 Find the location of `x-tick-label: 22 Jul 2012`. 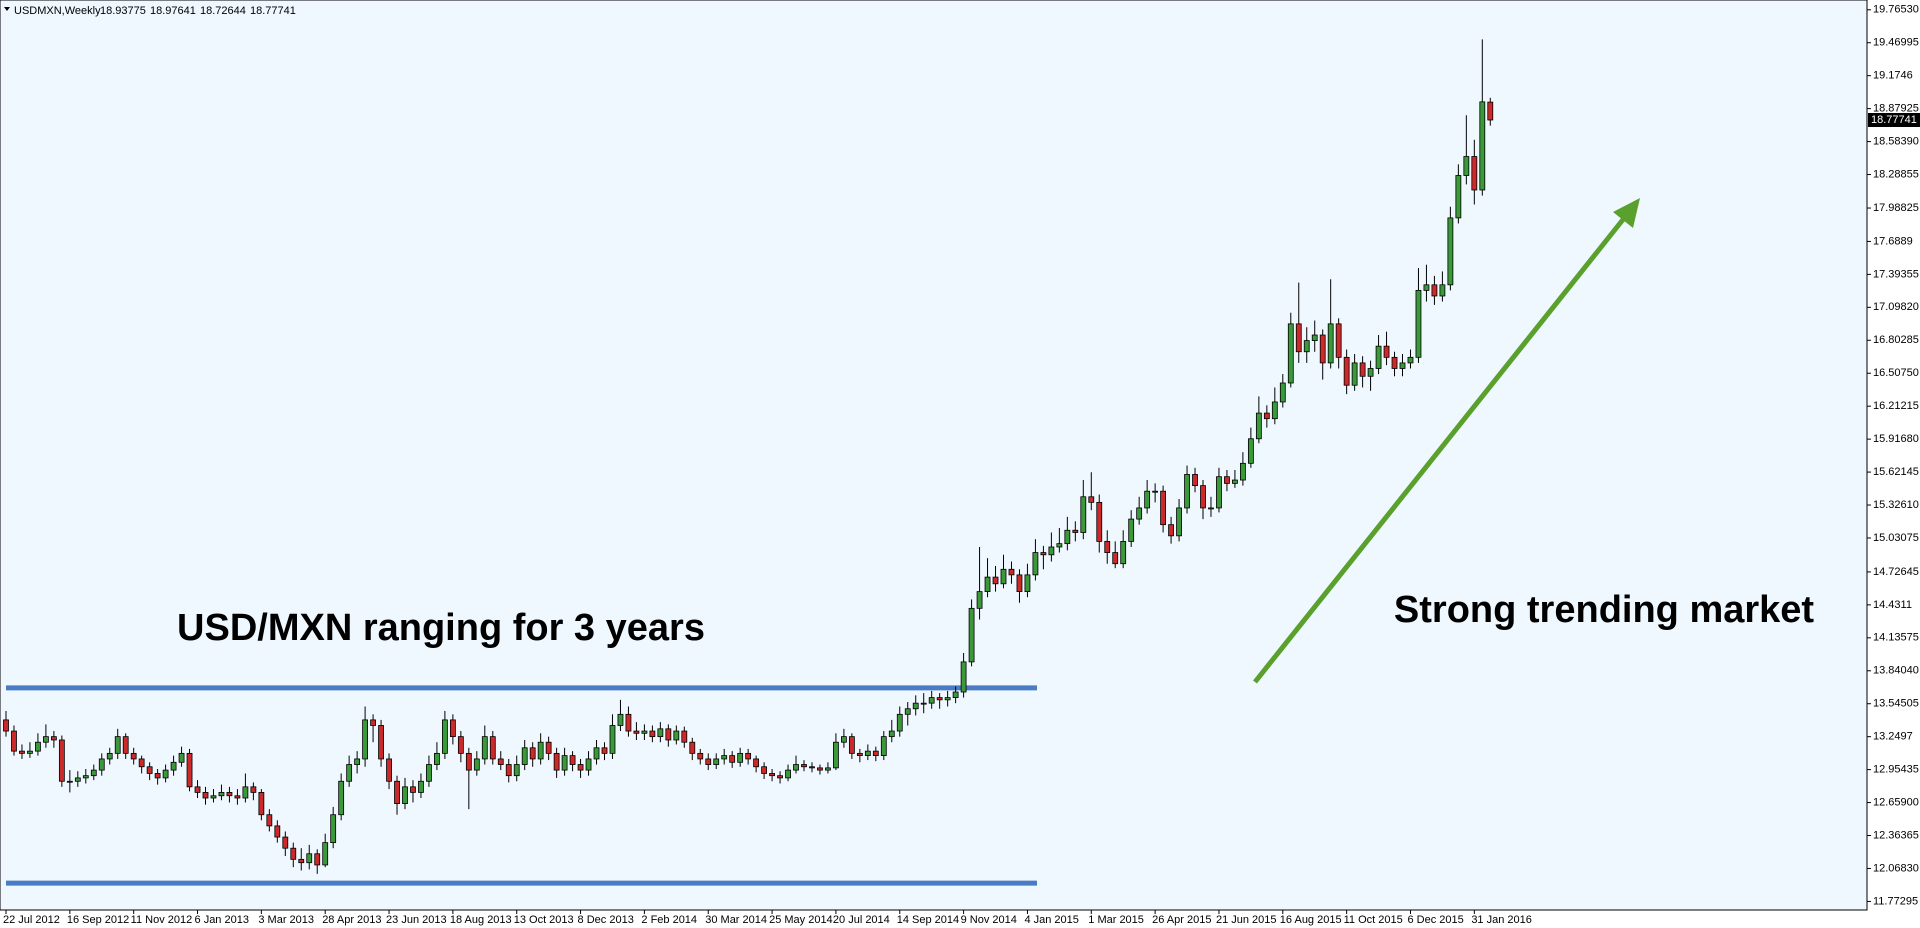

x-tick-label: 22 Jul 2012 is located at coordinates (31, 920).